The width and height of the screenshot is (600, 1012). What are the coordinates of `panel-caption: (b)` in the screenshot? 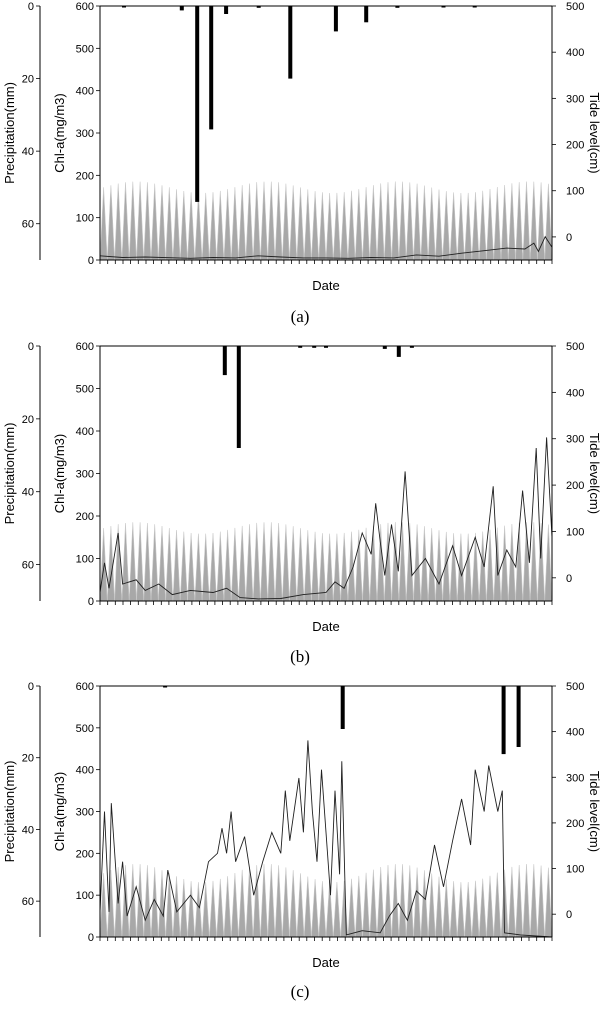 It's located at (300, 656).